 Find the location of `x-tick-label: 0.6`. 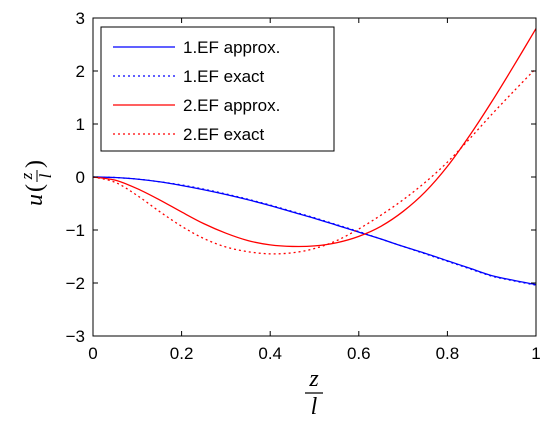

x-tick-label: 0.6 is located at coordinates (359, 353).